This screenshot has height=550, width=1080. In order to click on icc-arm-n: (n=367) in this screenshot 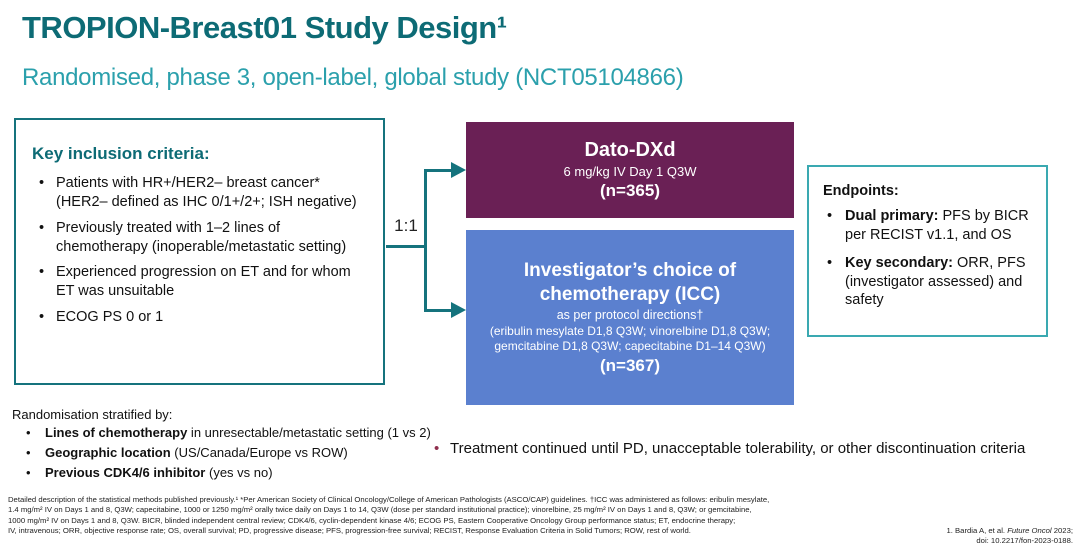, I will do `click(630, 366)`.